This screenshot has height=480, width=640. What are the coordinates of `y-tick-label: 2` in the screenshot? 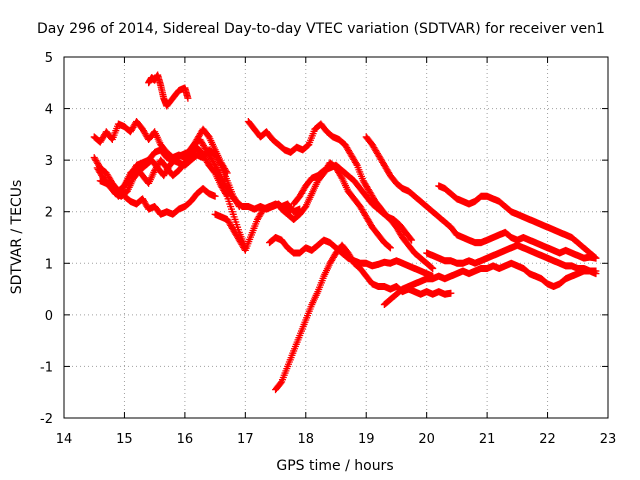 It's located at (49, 213).